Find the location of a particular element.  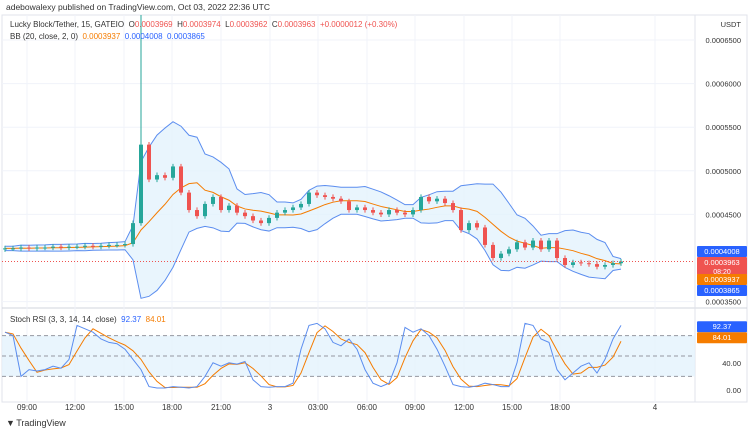

tradingview-logo: ▼ TradingView is located at coordinates (36, 423).